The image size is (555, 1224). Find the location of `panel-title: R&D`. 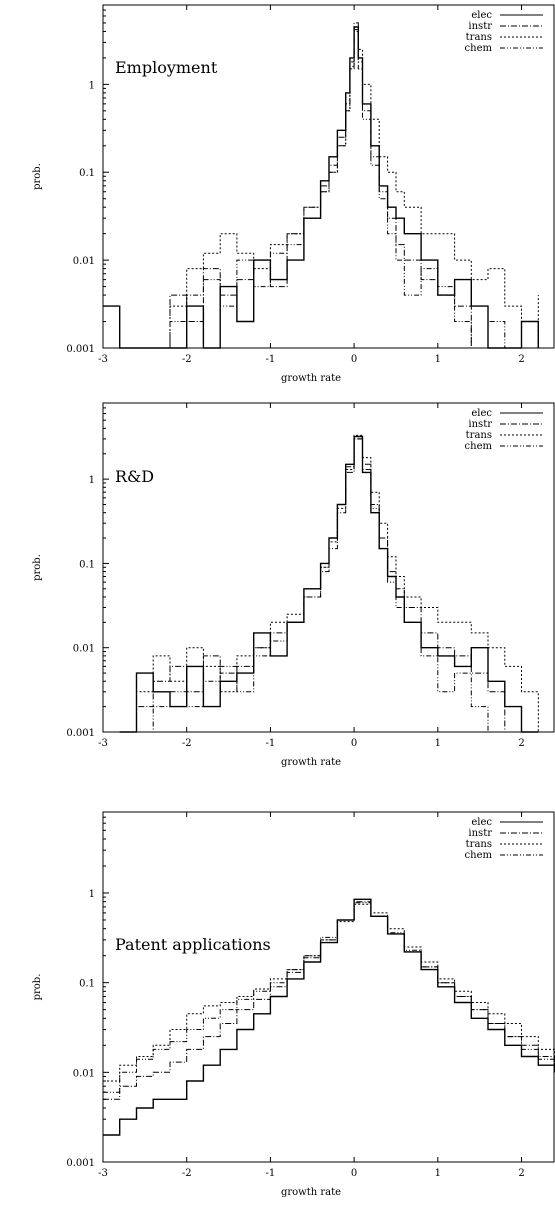

panel-title: R&D is located at coordinates (134, 476).